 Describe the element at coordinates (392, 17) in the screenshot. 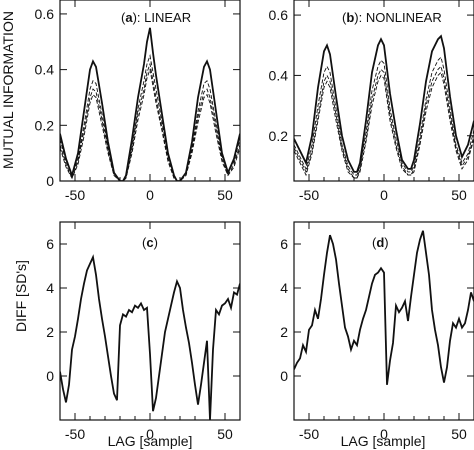

I see `panel-label: (b): NONLINEAR` at that location.